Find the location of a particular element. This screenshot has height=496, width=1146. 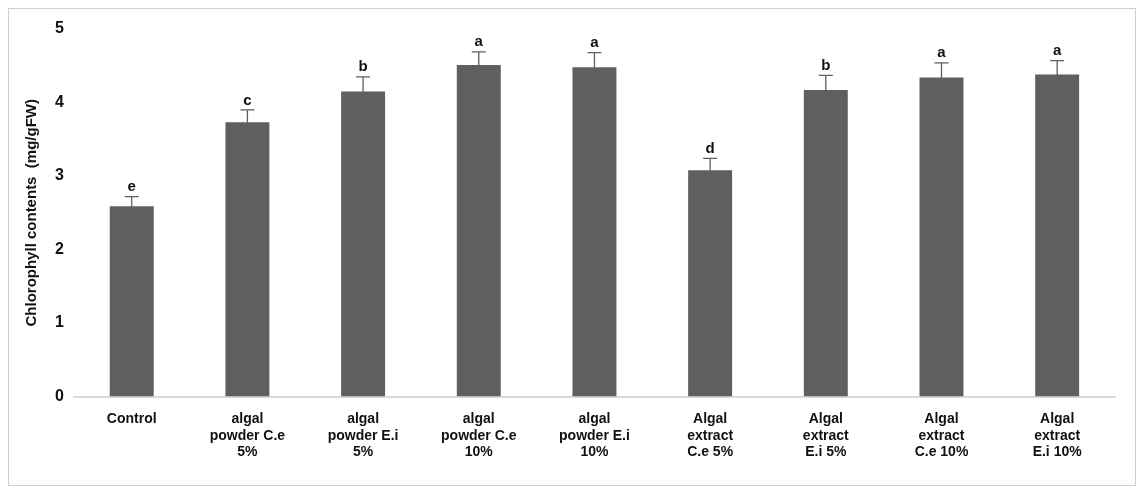

y-axis-title: Chlorophyll contents (mg/gFW) is located at coordinates (31, 213).